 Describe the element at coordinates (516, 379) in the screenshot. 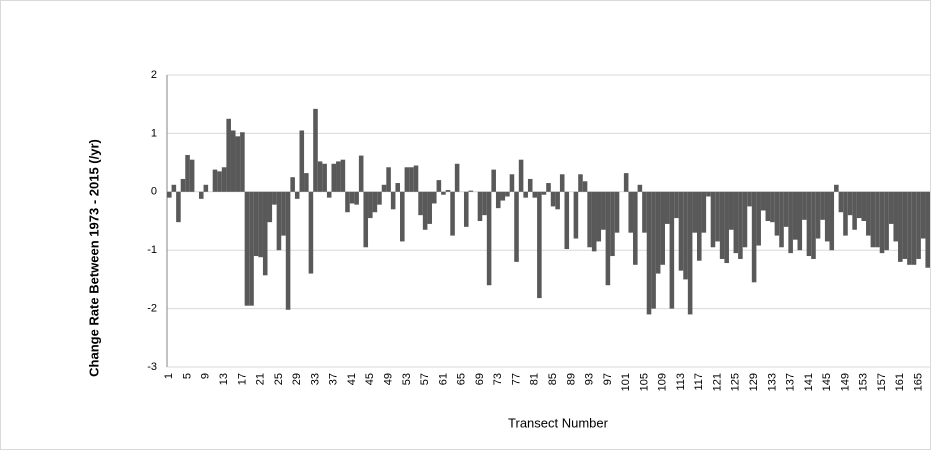

I see `x-tick-label: 77` at that location.